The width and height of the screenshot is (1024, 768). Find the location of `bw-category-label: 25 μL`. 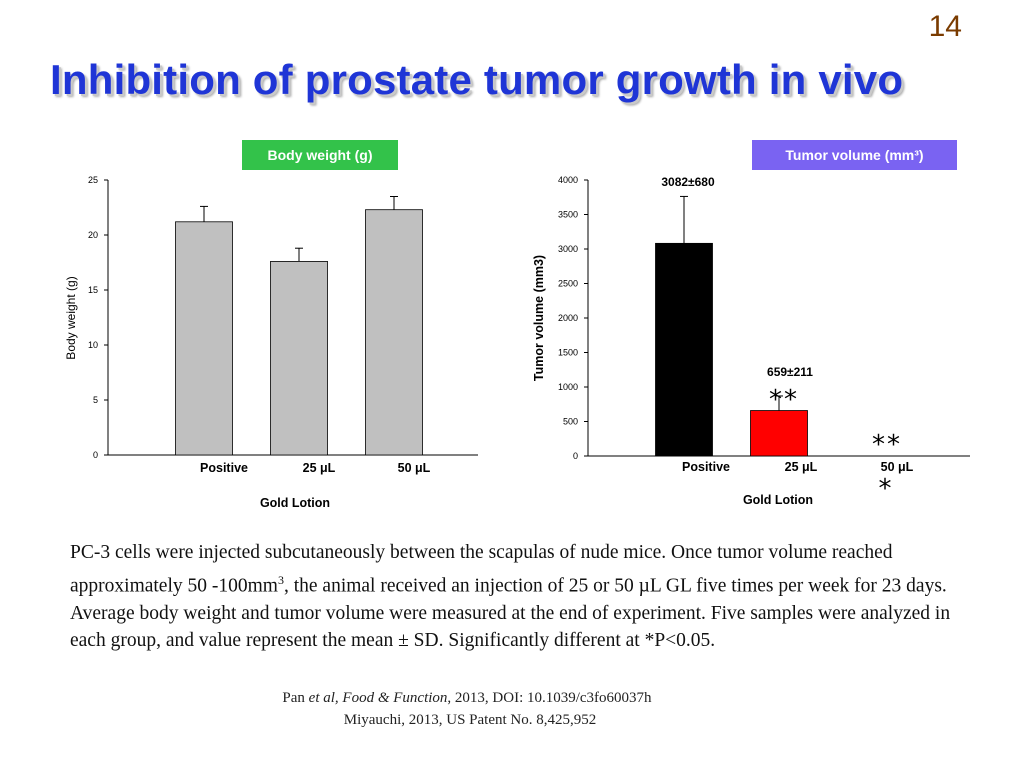

bw-category-label: 25 μL is located at coordinates (319, 468).